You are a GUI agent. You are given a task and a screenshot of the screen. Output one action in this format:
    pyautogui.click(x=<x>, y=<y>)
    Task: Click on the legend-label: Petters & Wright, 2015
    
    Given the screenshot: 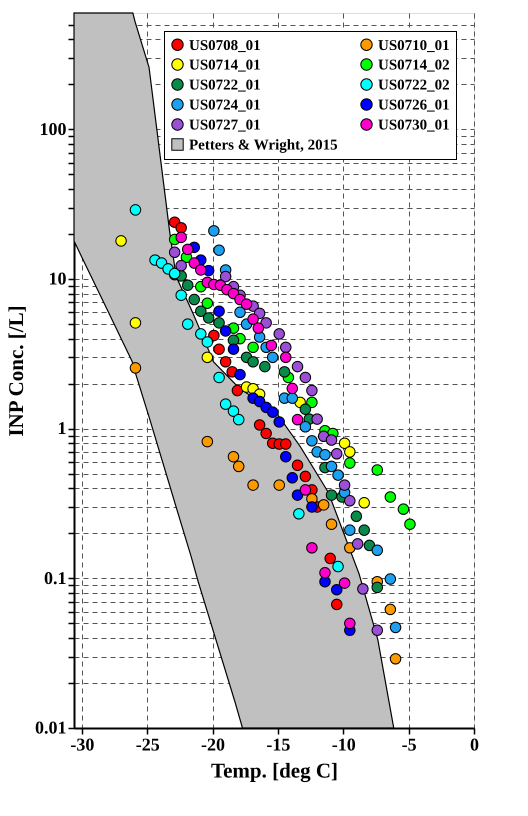 What is the action you would take?
    pyautogui.click(x=263, y=146)
    